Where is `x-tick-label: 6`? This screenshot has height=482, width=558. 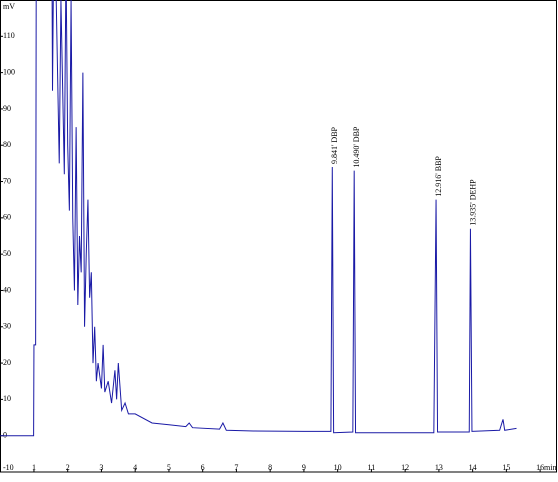 x-tick-label: 6 is located at coordinates (203, 467).